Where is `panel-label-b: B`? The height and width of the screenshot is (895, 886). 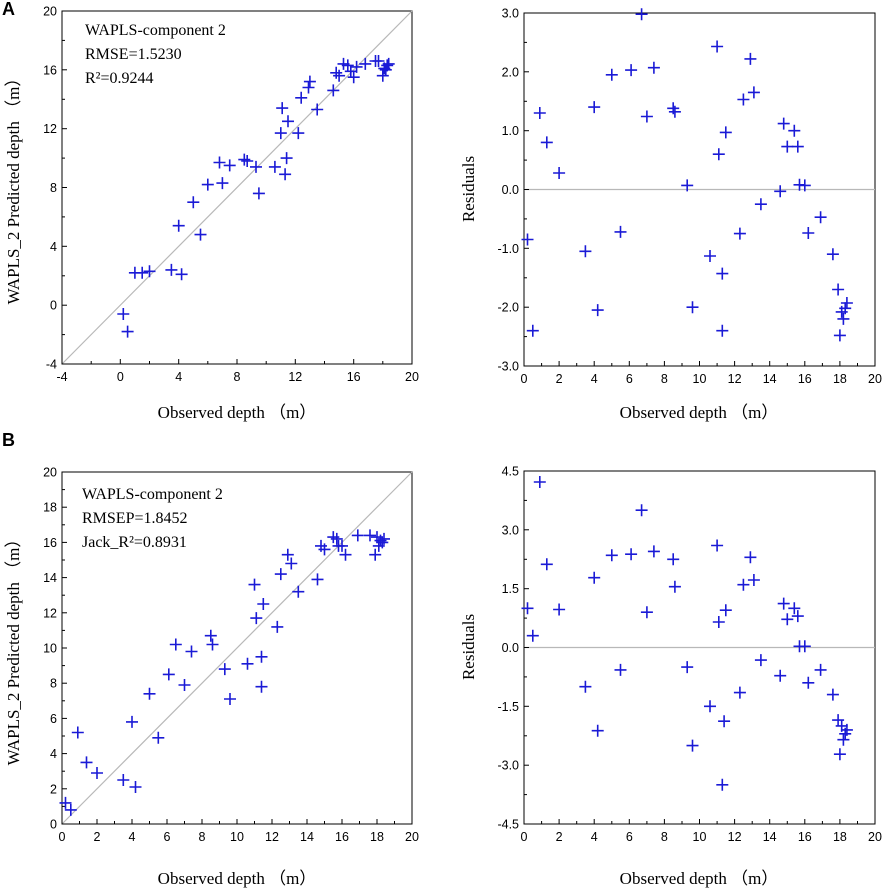 panel-label-b: B is located at coordinates (8, 440).